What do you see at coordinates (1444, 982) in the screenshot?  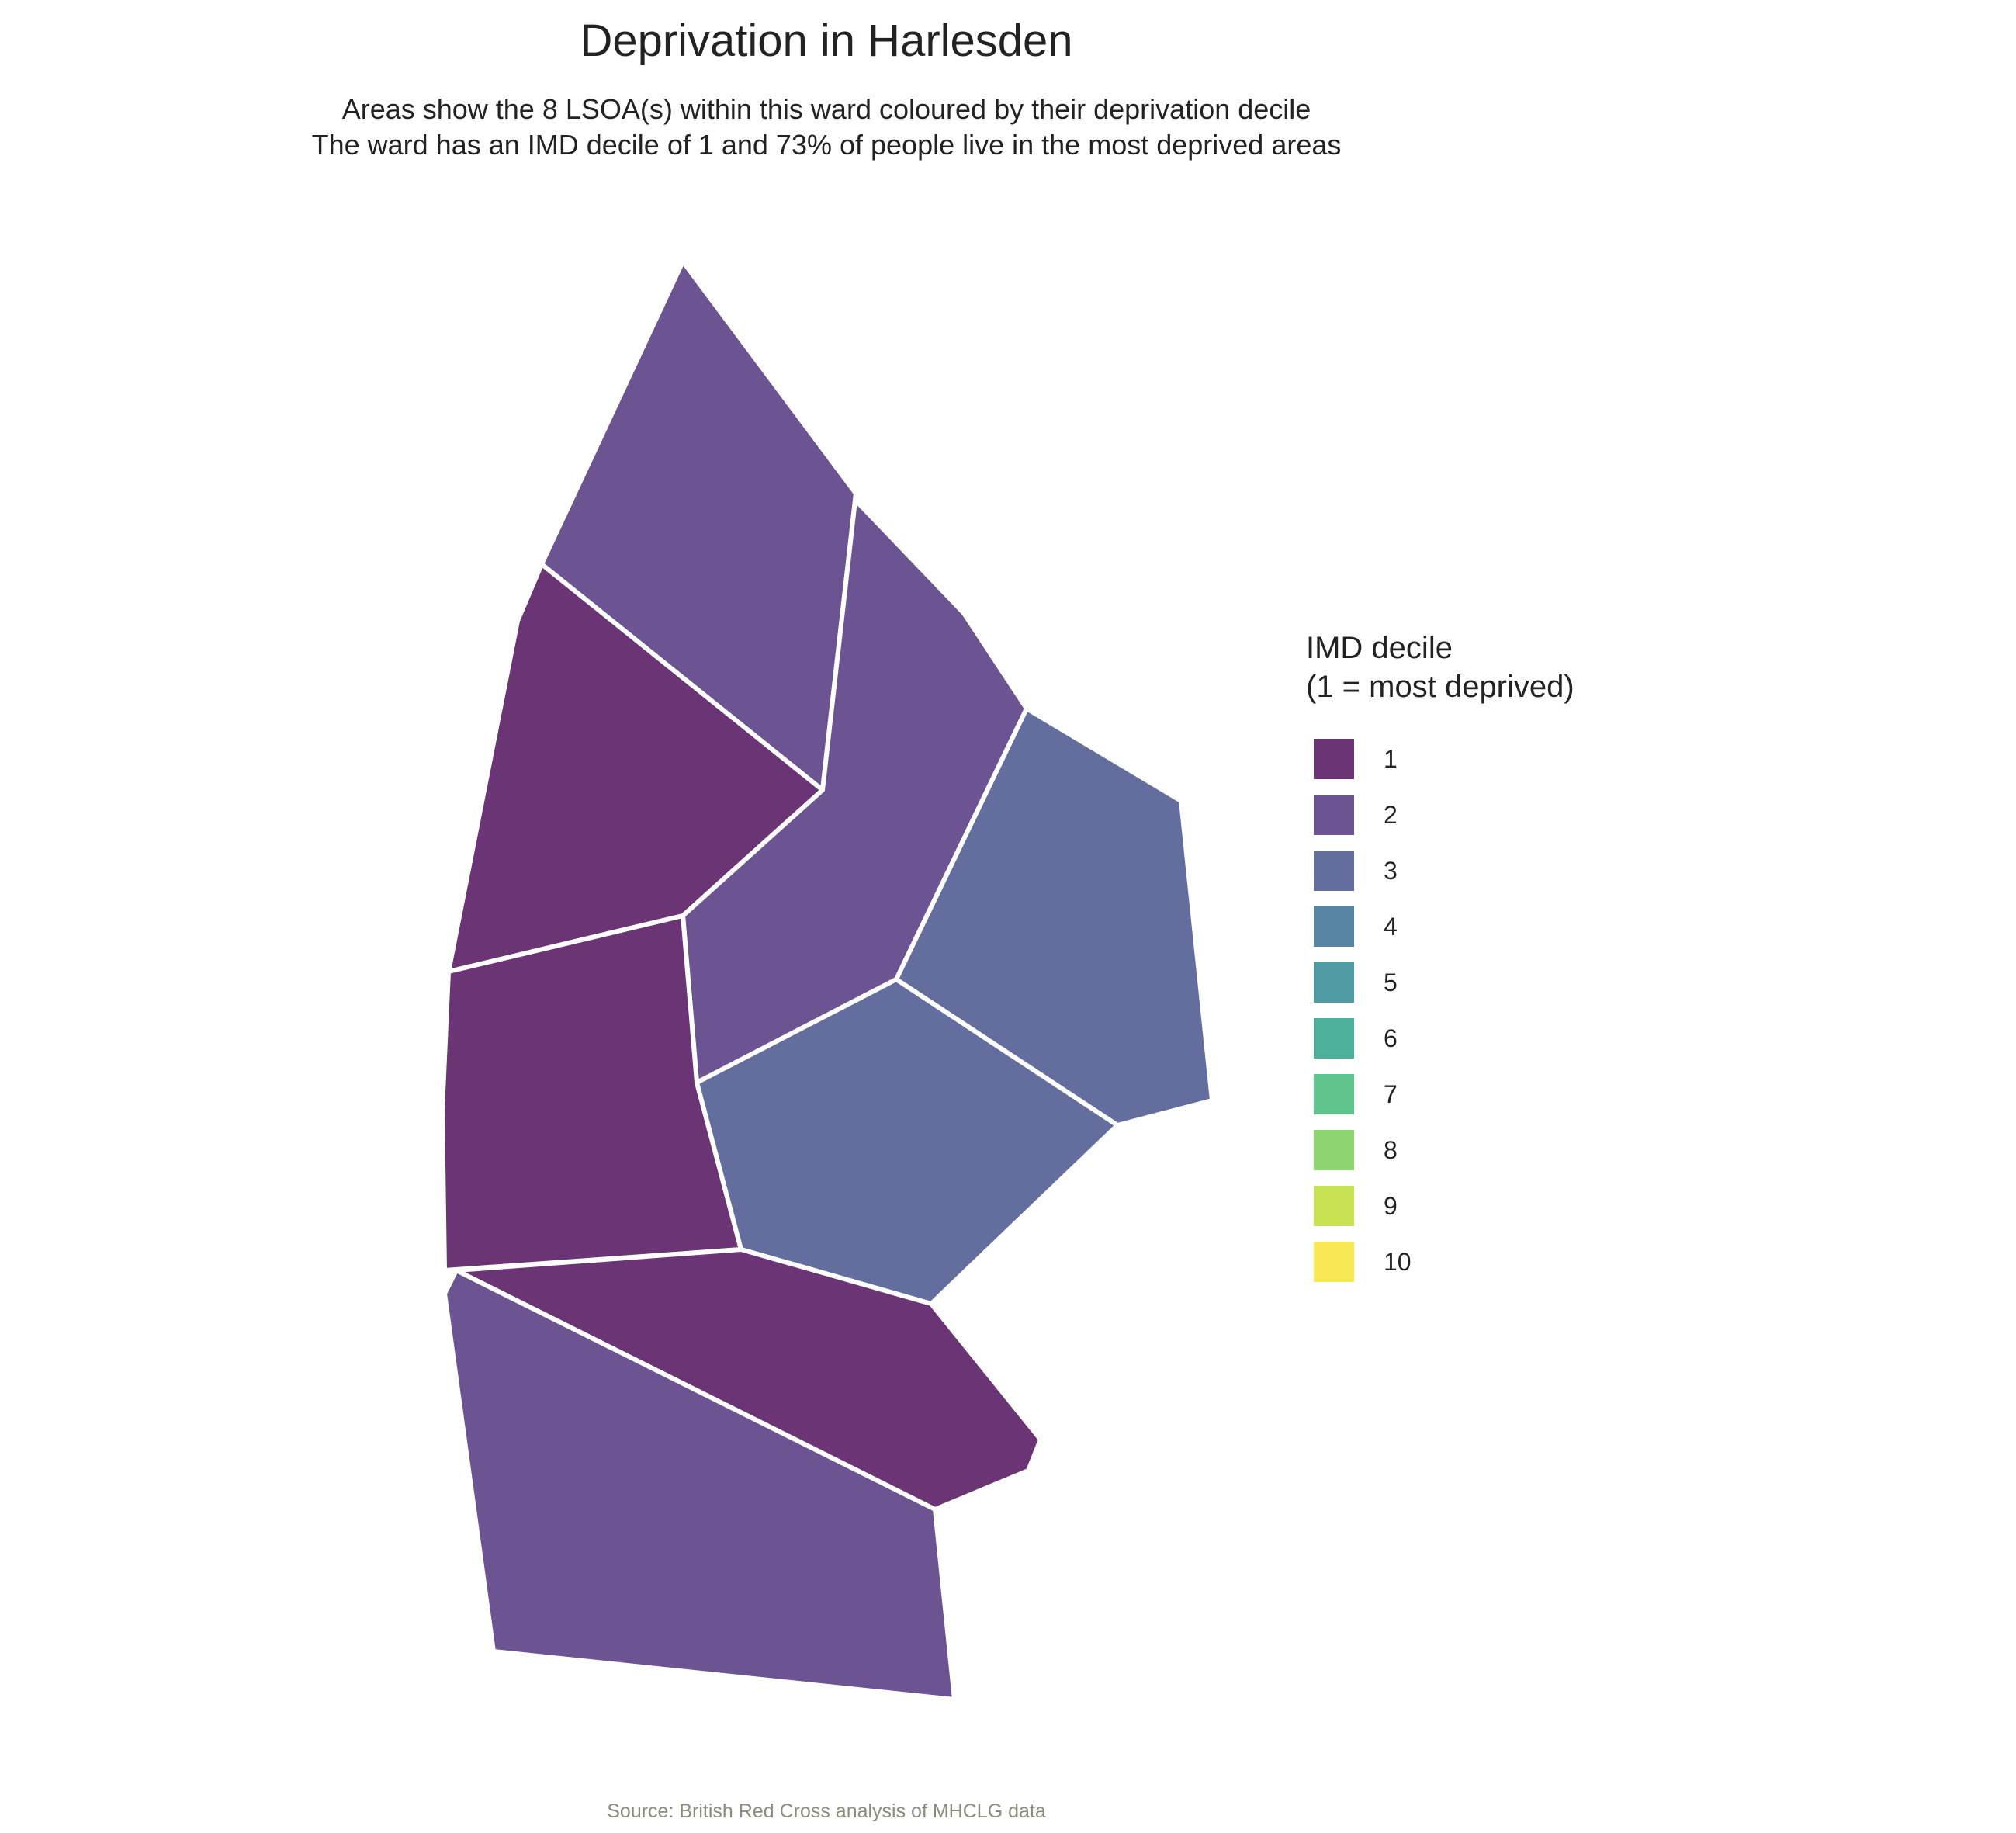 I see `legend-item: 5` at bounding box center [1444, 982].